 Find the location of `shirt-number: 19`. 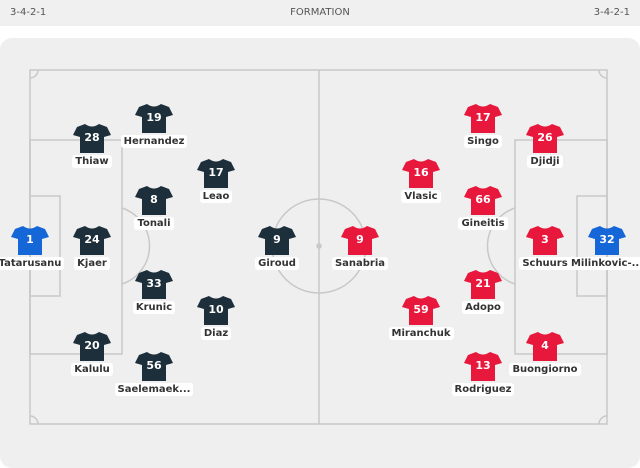

shirt-number: 19 is located at coordinates (154, 117).